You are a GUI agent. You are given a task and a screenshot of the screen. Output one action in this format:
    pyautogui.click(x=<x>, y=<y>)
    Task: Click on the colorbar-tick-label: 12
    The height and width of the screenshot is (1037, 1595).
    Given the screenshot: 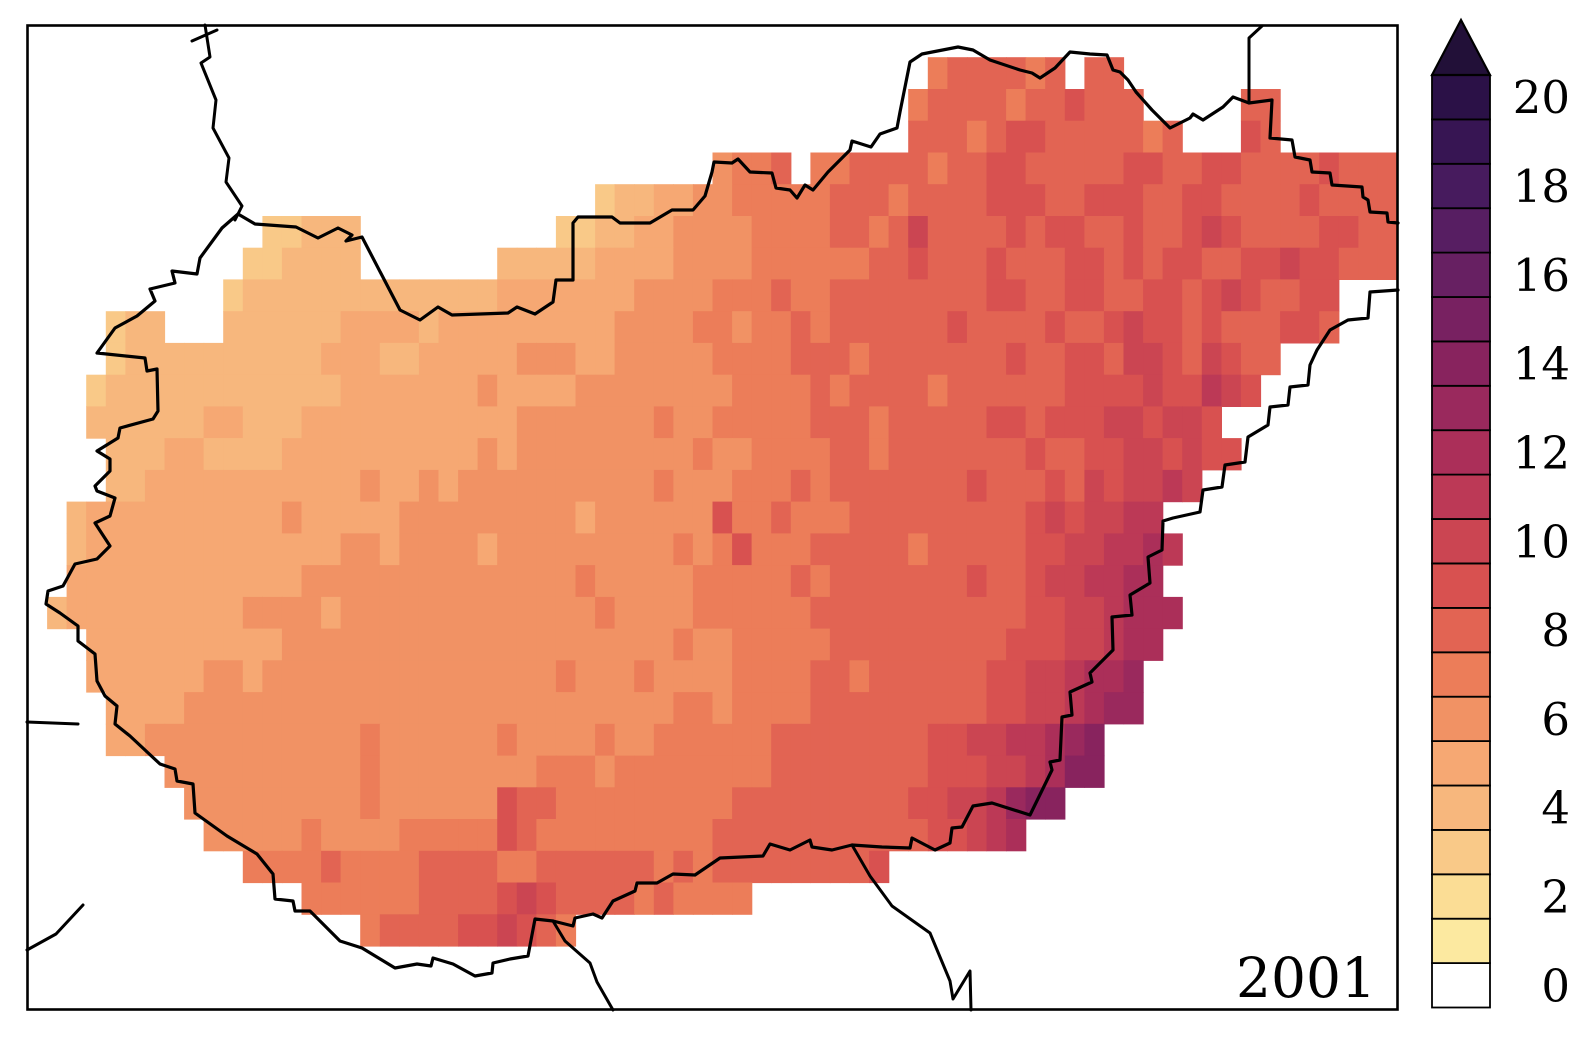 What is the action you would take?
    pyautogui.click(x=1541, y=452)
    